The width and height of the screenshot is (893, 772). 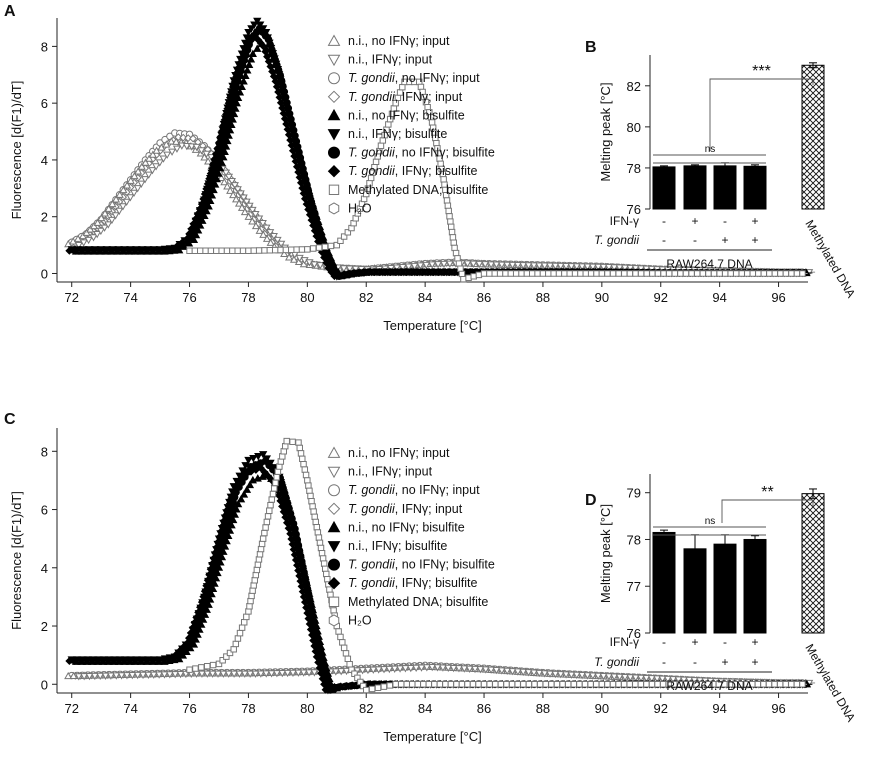 What do you see at coordinates (189, 708) in the screenshot?
I see `x-tick-label: 76` at bounding box center [189, 708].